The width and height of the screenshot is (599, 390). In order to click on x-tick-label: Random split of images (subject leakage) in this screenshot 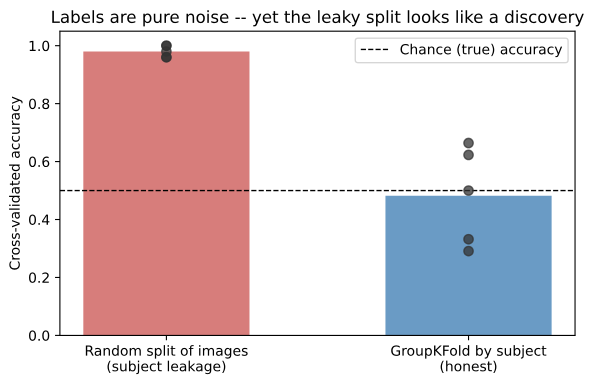, I will do `click(167, 359)`.